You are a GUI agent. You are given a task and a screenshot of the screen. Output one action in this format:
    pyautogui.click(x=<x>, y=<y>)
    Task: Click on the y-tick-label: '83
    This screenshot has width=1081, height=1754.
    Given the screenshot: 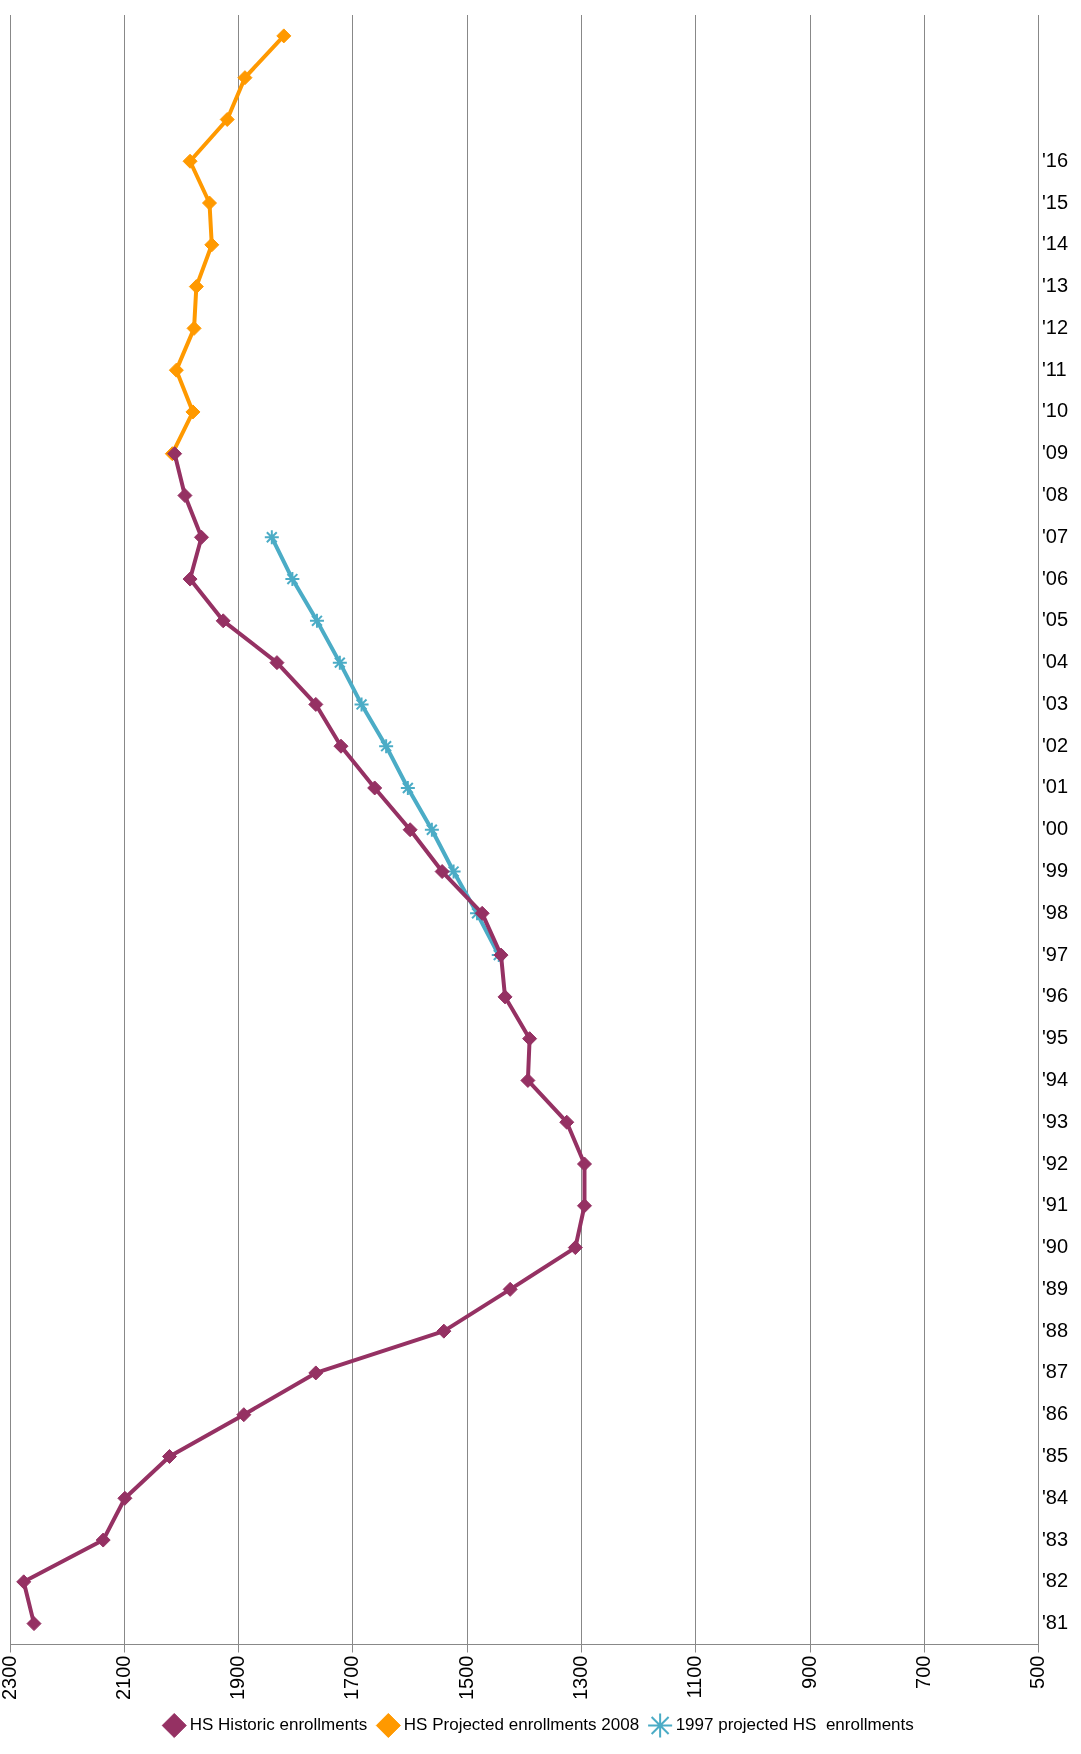 What is the action you would take?
    pyautogui.click(x=1055, y=1538)
    